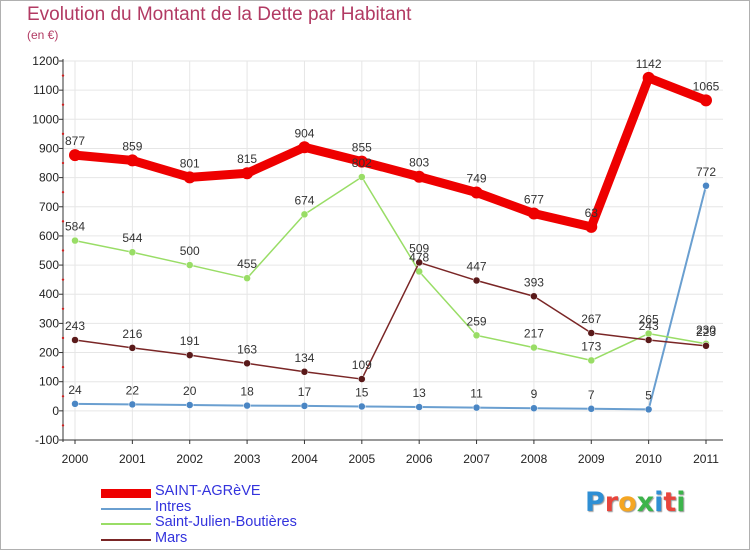 This screenshot has height=550, width=750. Describe the element at coordinates (305, 392) in the screenshot. I see `data-label: 17` at that location.